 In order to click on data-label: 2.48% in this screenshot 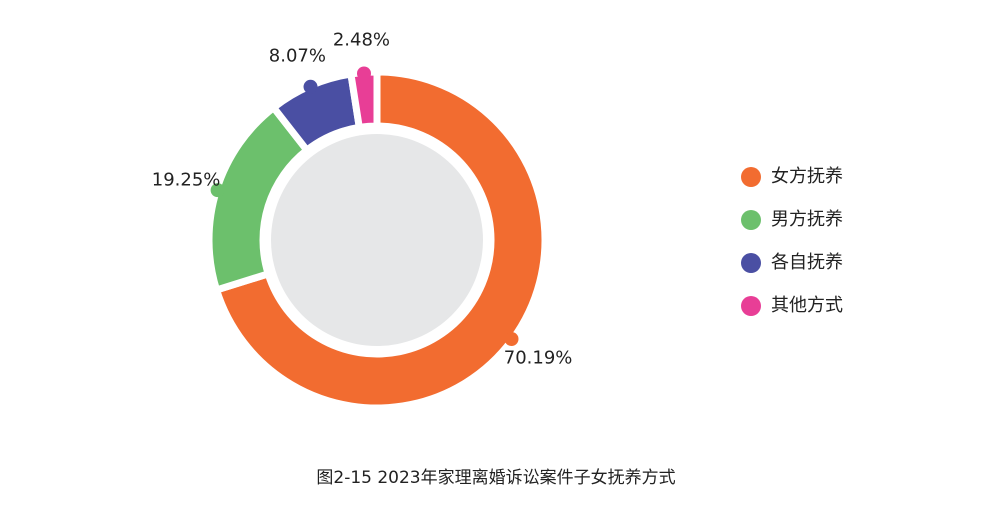, I will do `click(361, 40)`.